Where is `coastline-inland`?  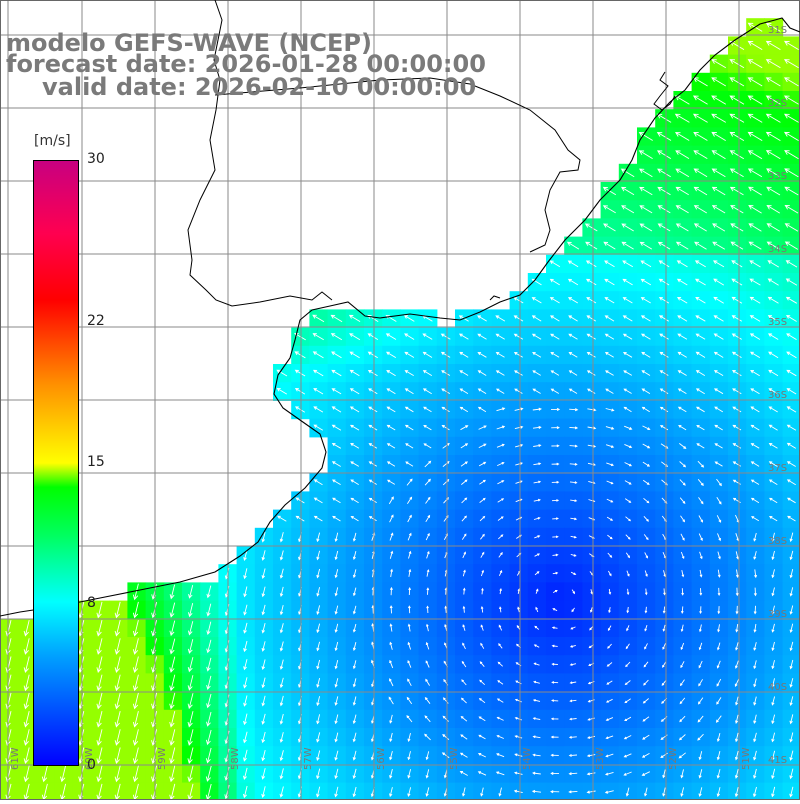 coastline-inland is located at coordinates (260, 153).